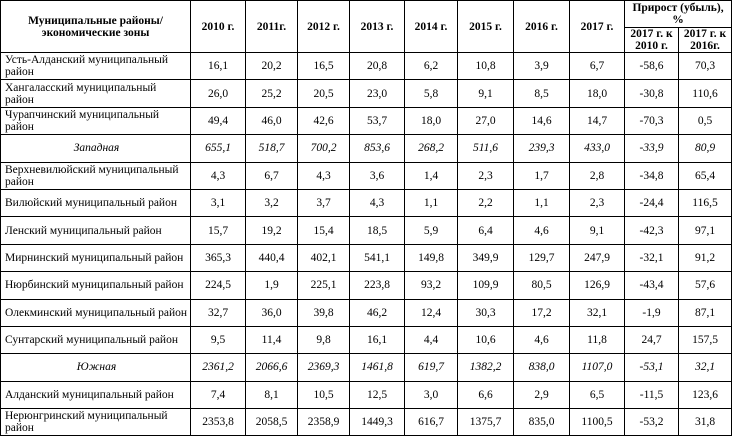 The height and width of the screenshot is (436, 732). Describe the element at coordinates (431, 230) in the screenshot. I see `table-cell: 5,9` at that location.